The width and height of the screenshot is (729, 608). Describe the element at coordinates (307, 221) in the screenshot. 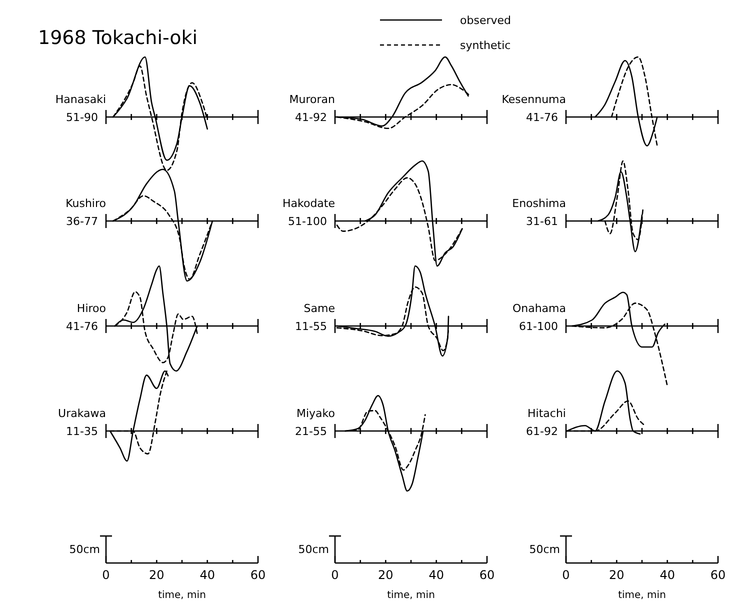

I see `y-axis-title: 51-100` at that location.